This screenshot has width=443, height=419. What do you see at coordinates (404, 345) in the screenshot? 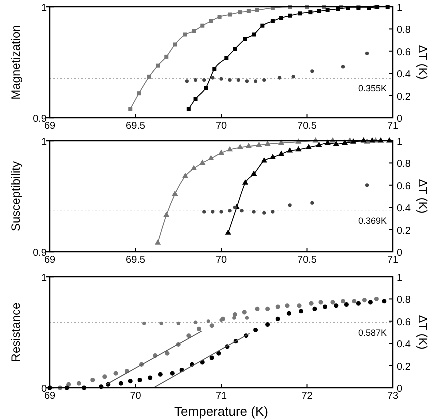
I see `y2-tick-label: 0.4` at bounding box center [404, 345].